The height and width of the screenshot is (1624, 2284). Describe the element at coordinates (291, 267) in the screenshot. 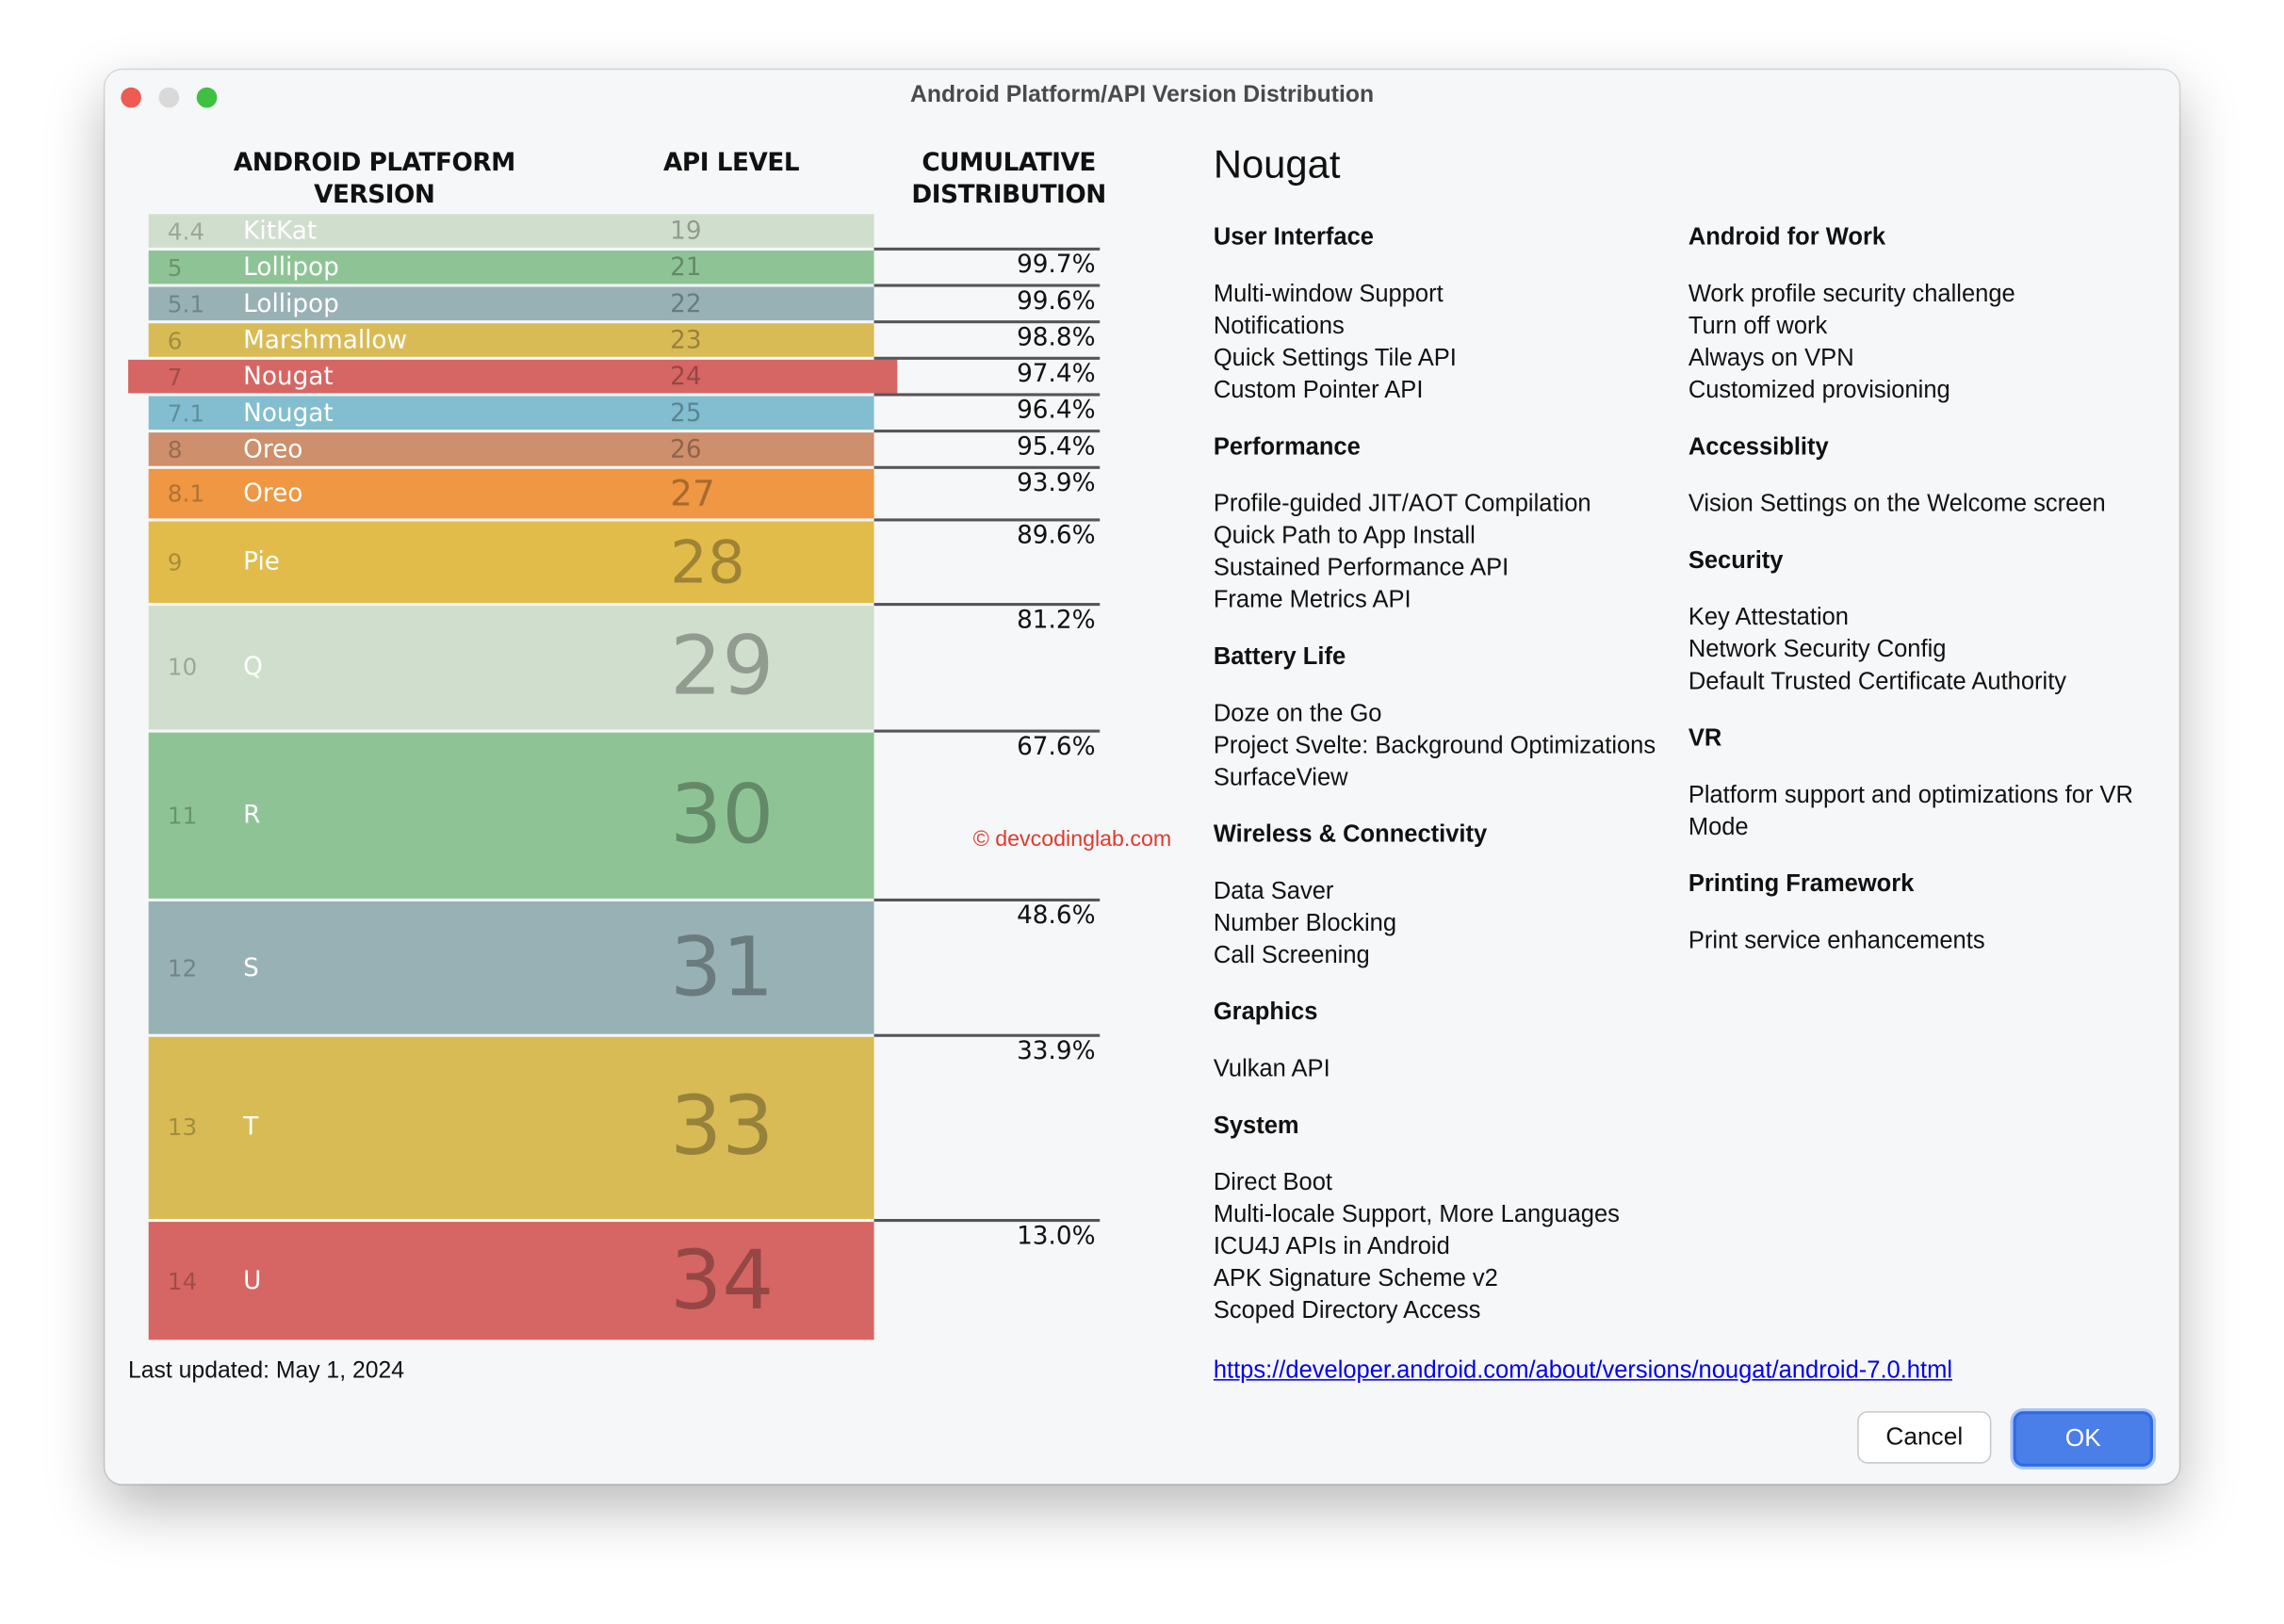

I see `version-name: Lollipop` at that location.